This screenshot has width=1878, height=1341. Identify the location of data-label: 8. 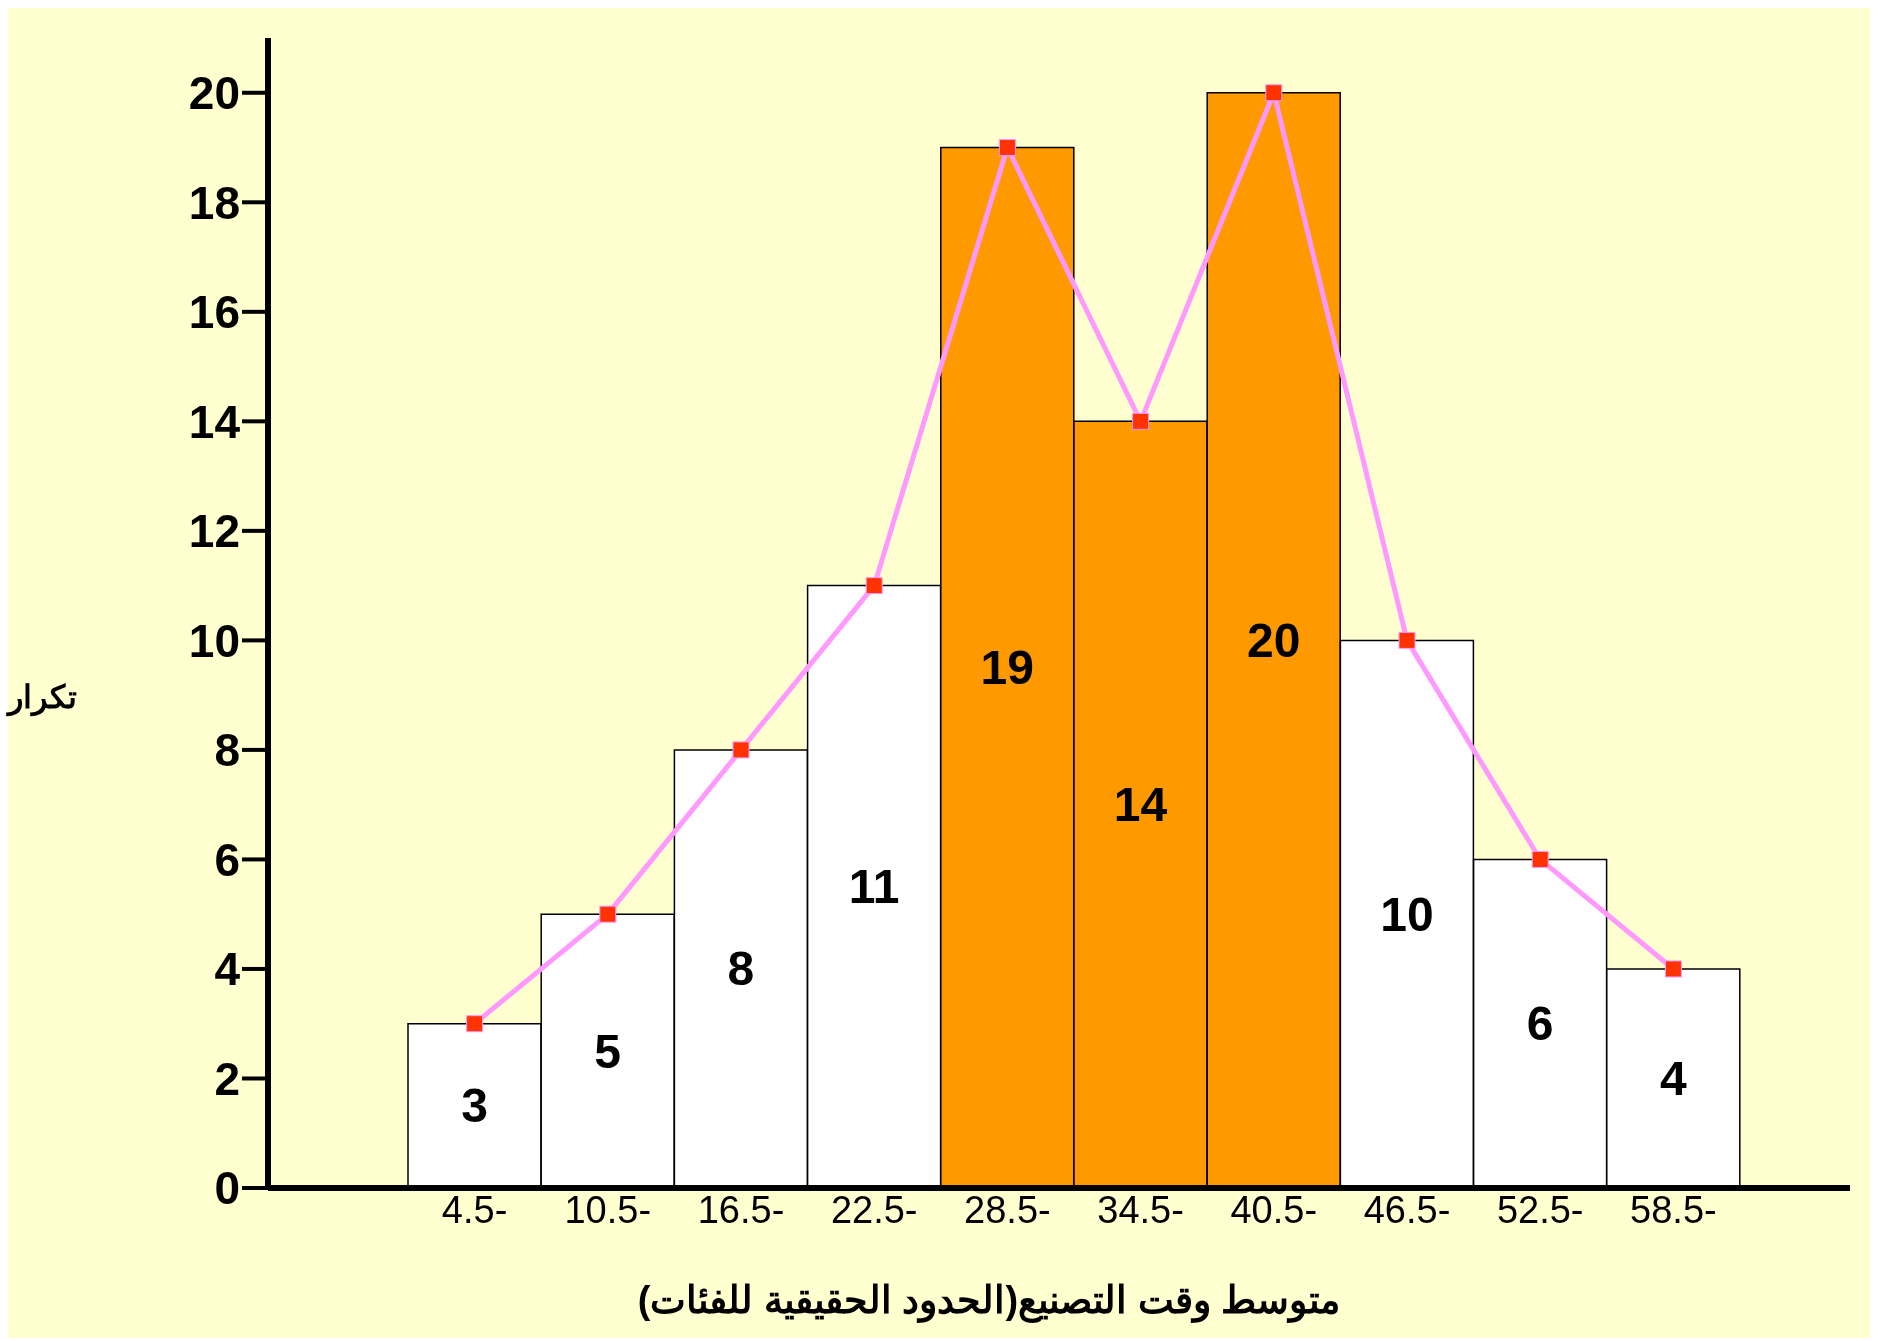
(741, 969).